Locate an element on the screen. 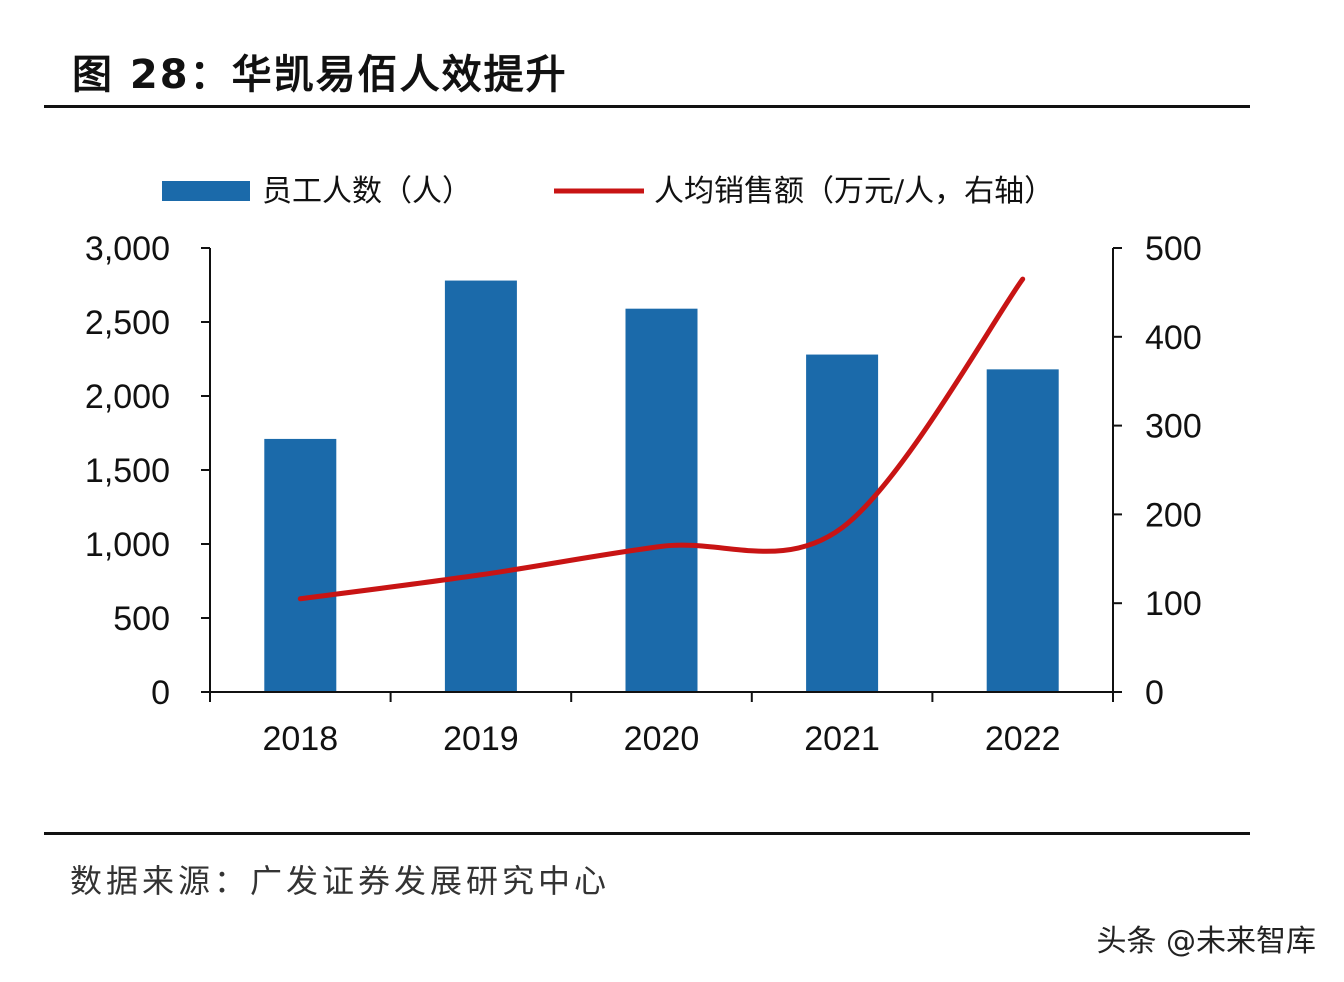  title-rule is located at coordinates (647, 106).